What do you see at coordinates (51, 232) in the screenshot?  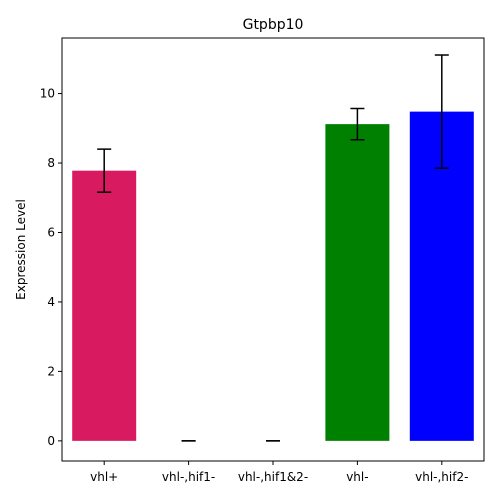 I see `y-tick-label-3: 6` at bounding box center [51, 232].